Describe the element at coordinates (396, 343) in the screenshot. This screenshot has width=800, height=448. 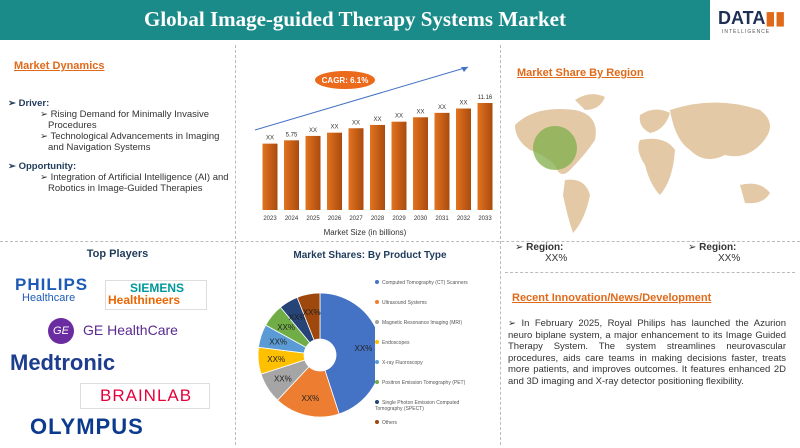
I see `legend-text: Endoscopes` at that location.